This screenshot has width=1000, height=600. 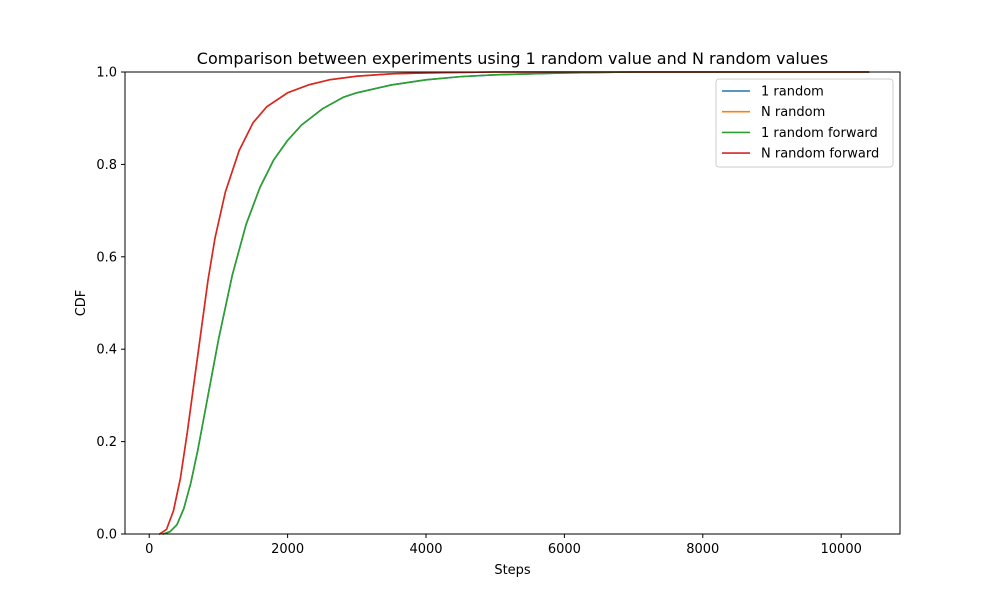 I want to click on legend-box, so click(x=804, y=123).